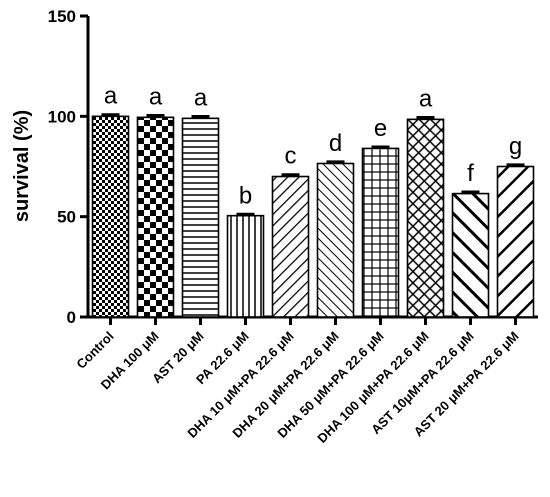 The width and height of the screenshot is (550, 497). What do you see at coordinates (66, 217) in the screenshot?
I see `y-tick-label: 50` at bounding box center [66, 217].